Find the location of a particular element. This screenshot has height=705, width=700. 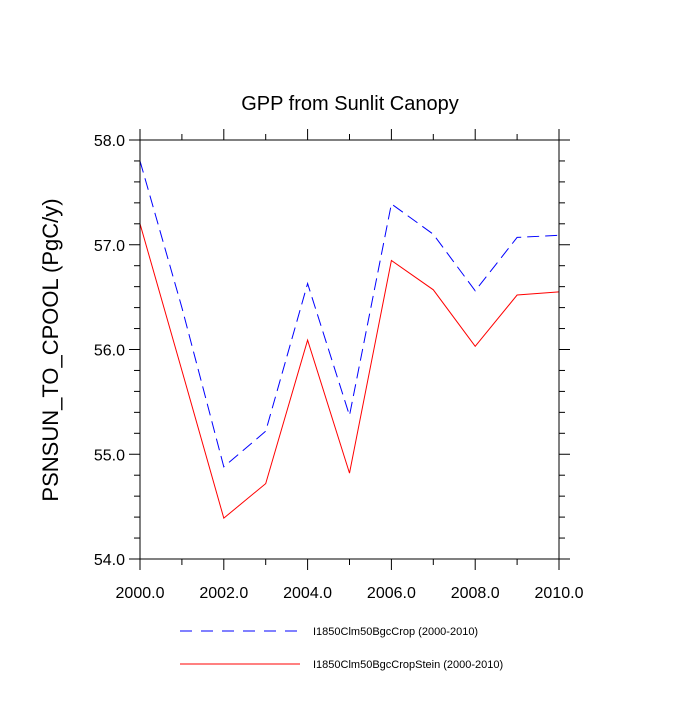

chart-title: GPP from Sunlit Canopy is located at coordinates (350, 104).